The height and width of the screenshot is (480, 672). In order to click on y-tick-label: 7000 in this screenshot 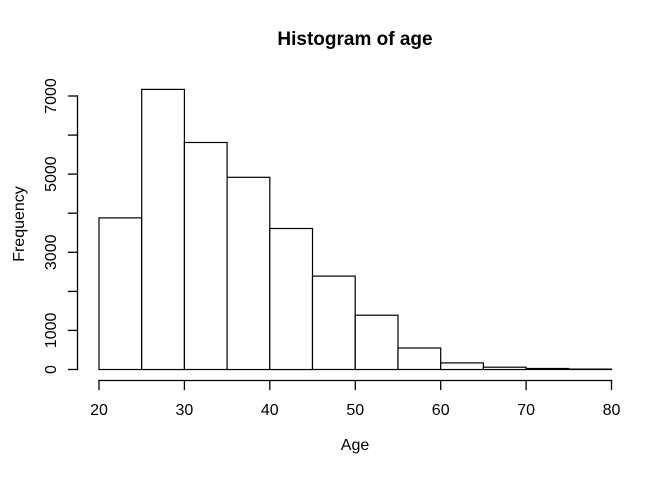, I will do `click(51, 96)`.